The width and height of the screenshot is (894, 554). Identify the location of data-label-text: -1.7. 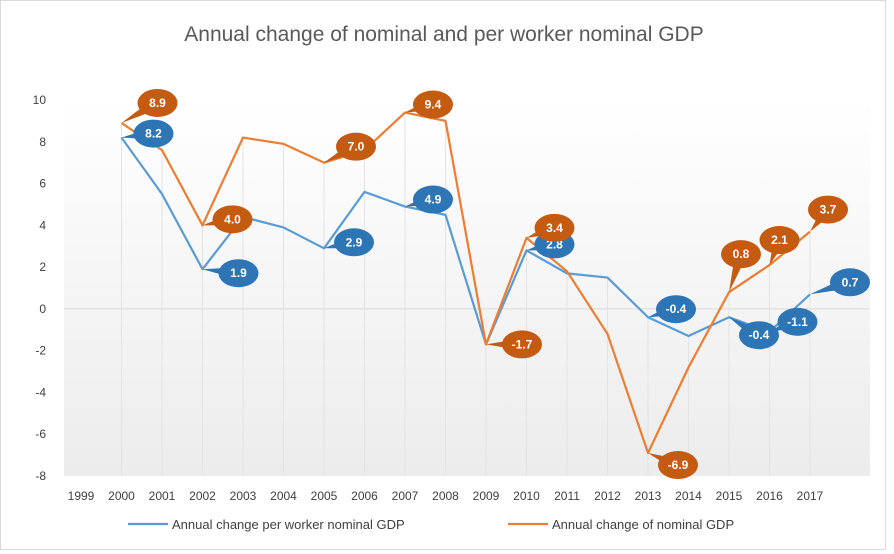
(522, 344).